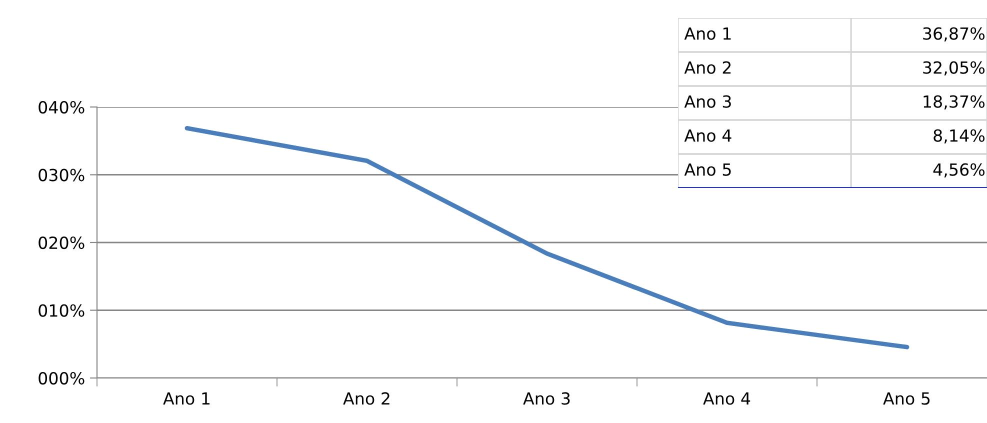 This screenshot has width=987, height=423. I want to click on x-tick-label: Ano 2, so click(366, 398).